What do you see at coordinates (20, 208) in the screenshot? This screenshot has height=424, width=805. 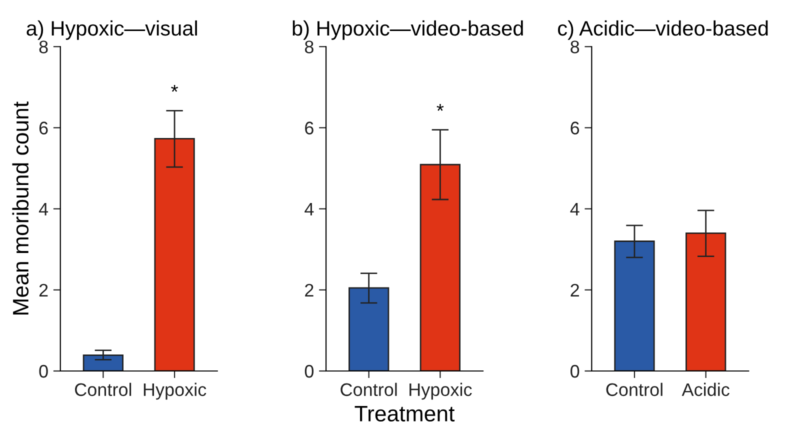 I see `y-axis-title: Mean moribund count` at bounding box center [20, 208].